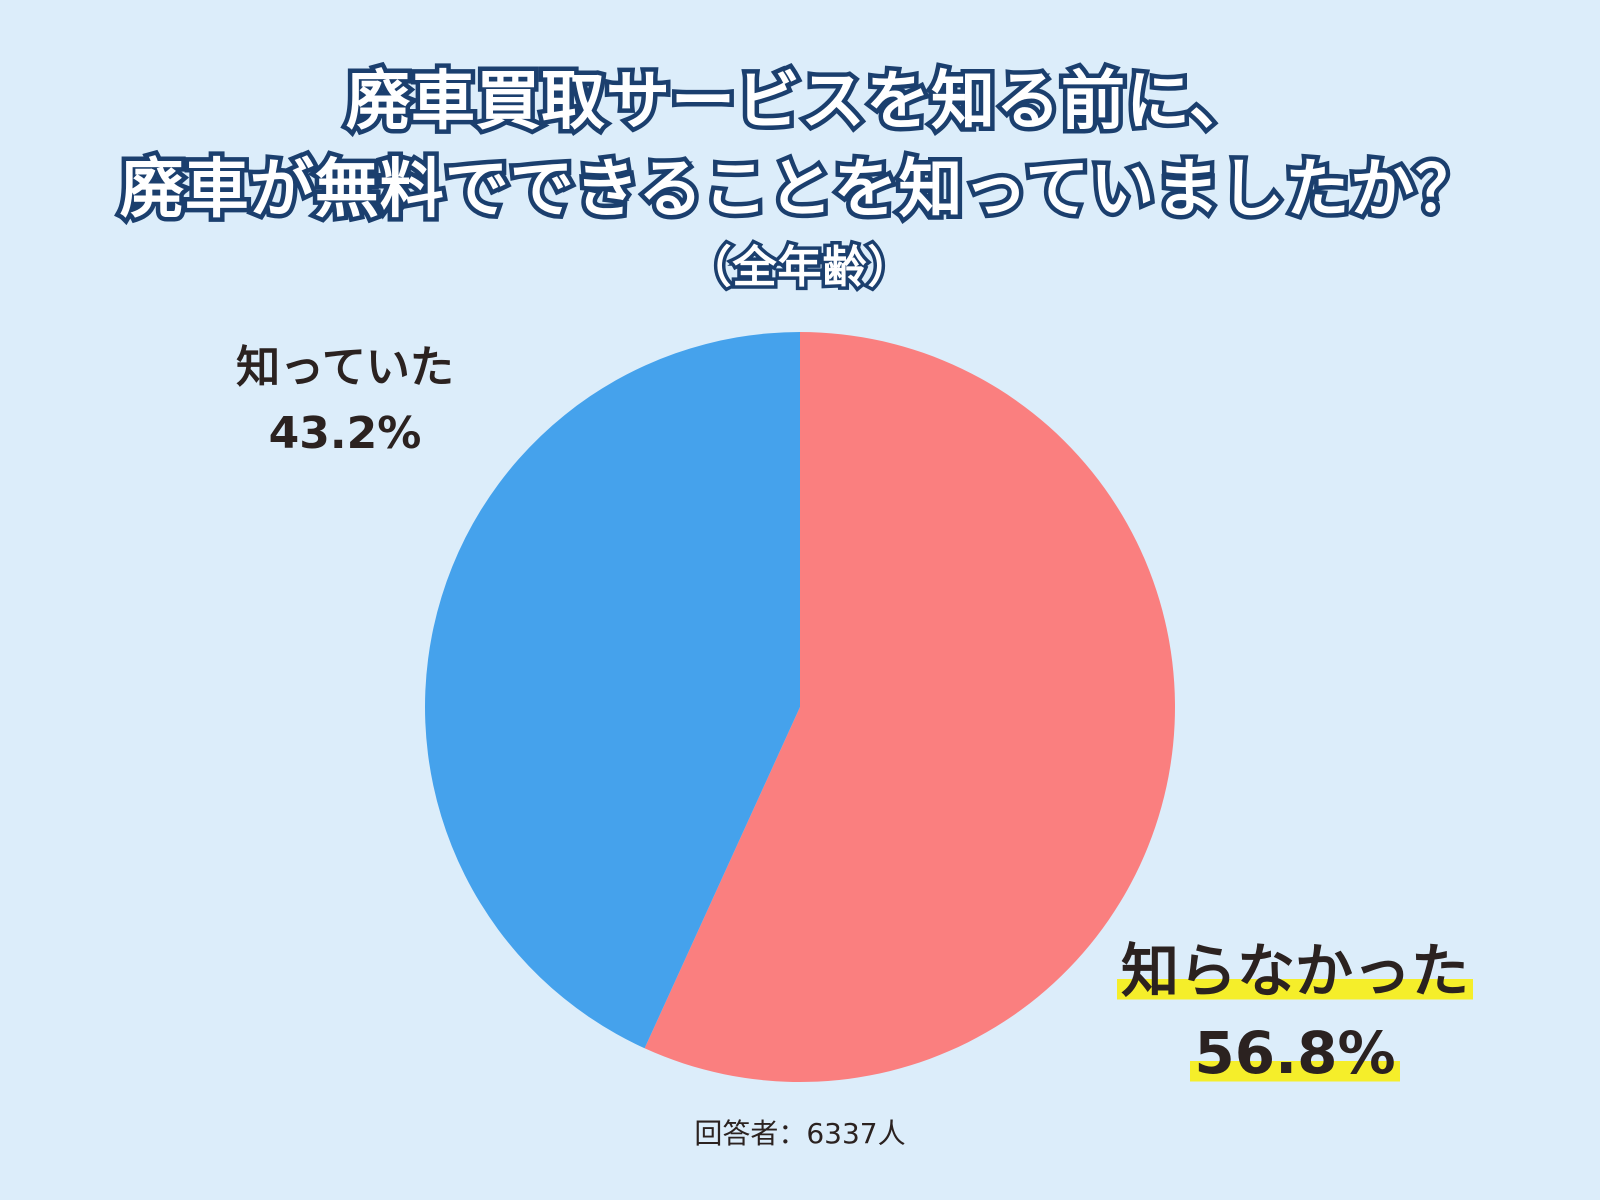 This screenshot has height=1200, width=1600. What do you see at coordinates (1294, 971) in the screenshot?
I see `slice-label-did-not-know-name: 知らなかった` at bounding box center [1294, 971].